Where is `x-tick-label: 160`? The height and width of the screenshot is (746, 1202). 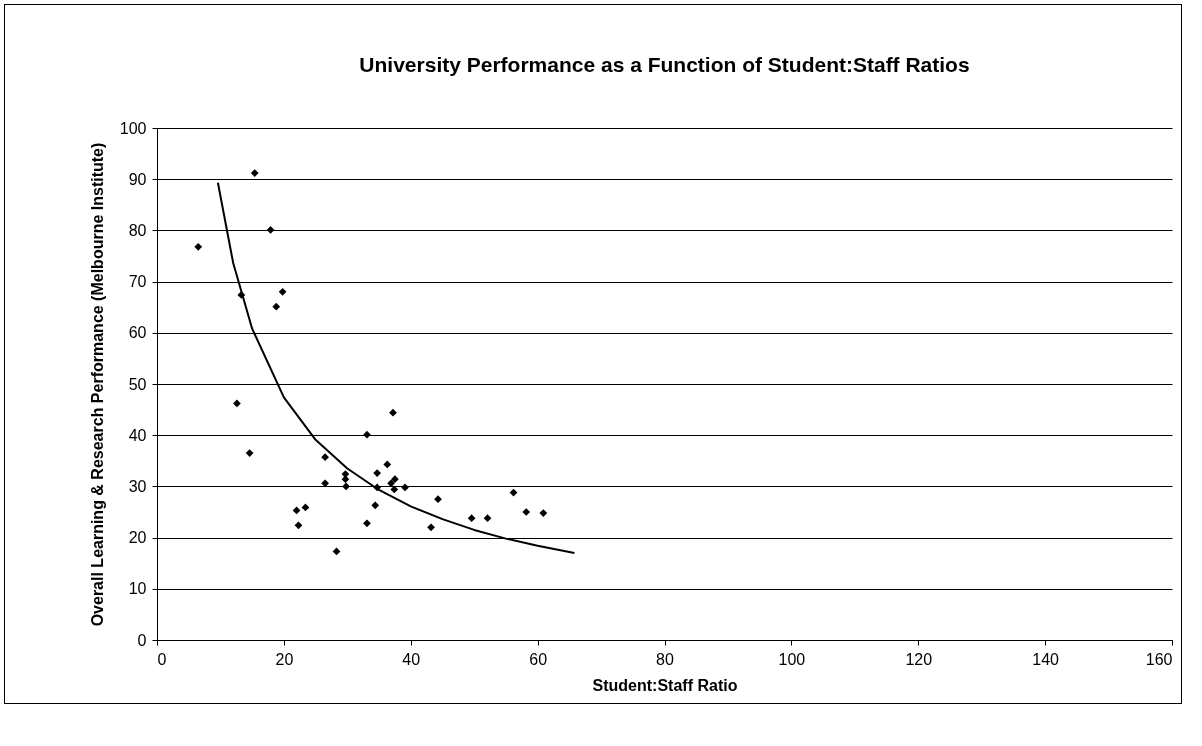 x-tick-label: 160 is located at coordinates (1159, 659).